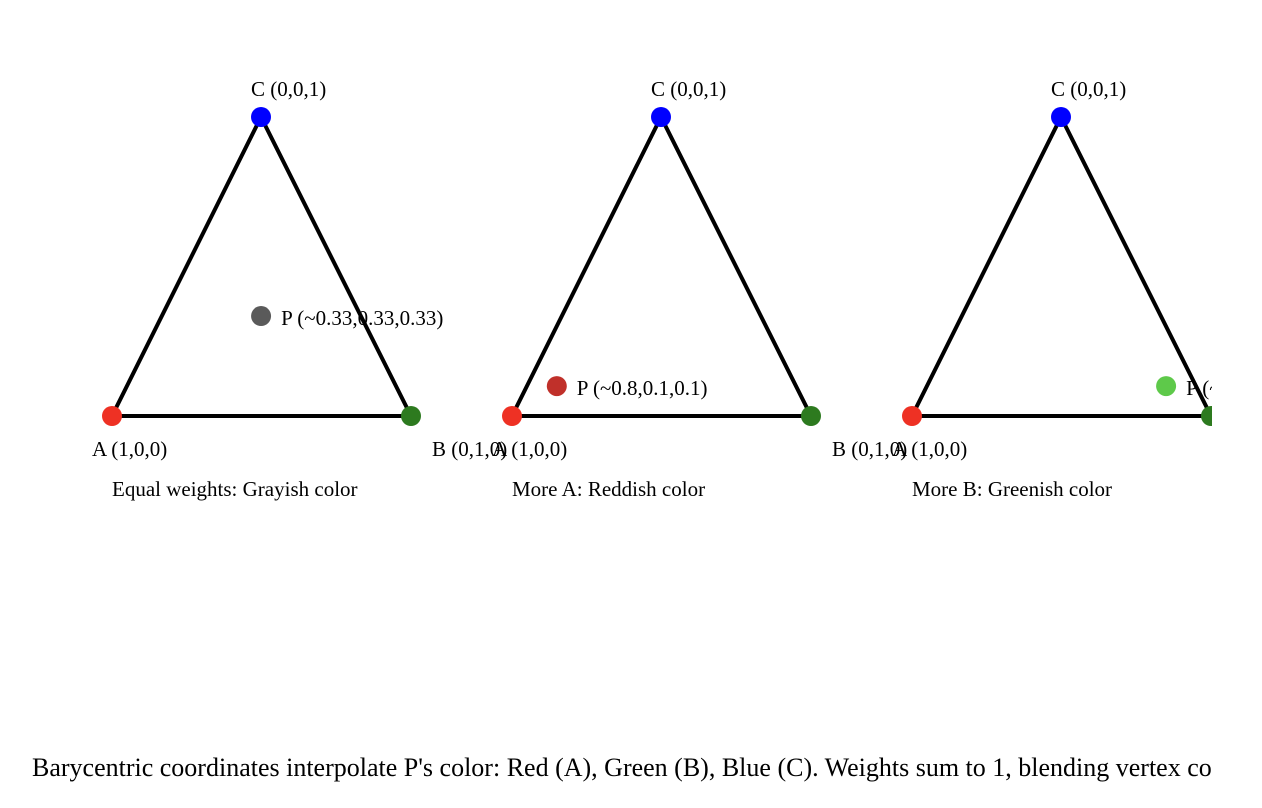 This screenshot has width=1262, height=808. I want to click on point-p-label: P (~0.8,0.1,0.1), so click(642, 388).